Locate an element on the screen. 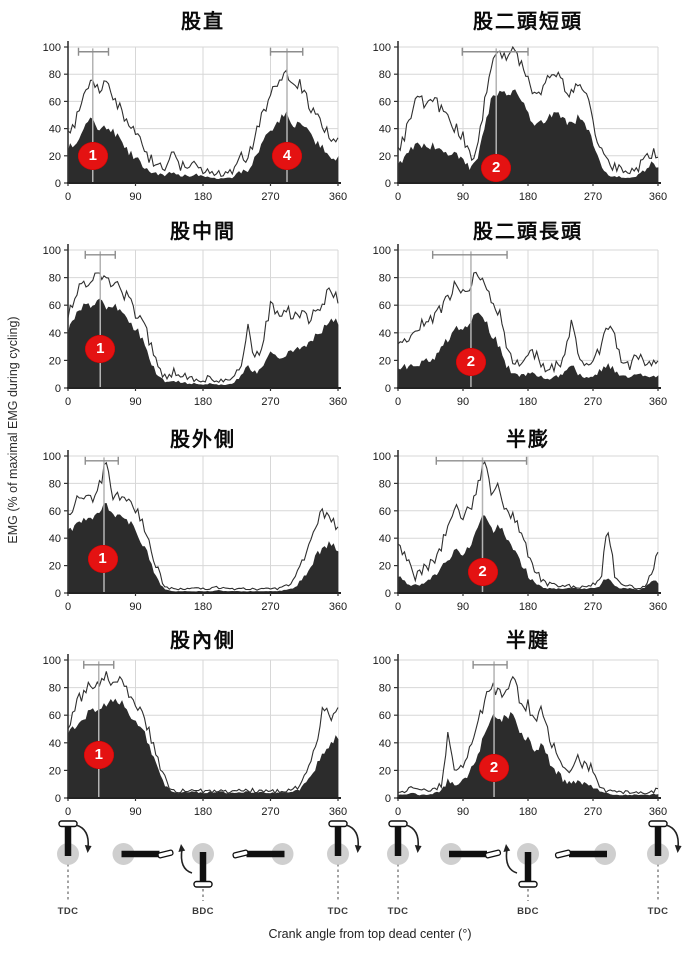  subplot-semimembranosus: 0 20 40 60 80 100 0 90 180 270 360 is located at coordinates (520, 531).